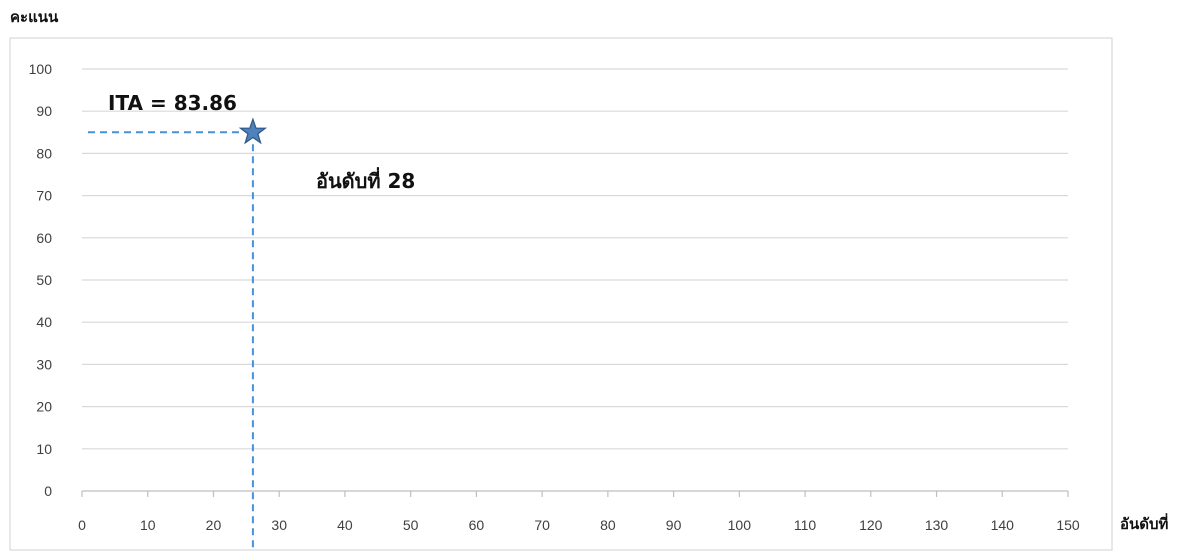 The width and height of the screenshot is (1194, 554). Describe the element at coordinates (44, 280) in the screenshot. I see `y-tick-label: 50` at that location.